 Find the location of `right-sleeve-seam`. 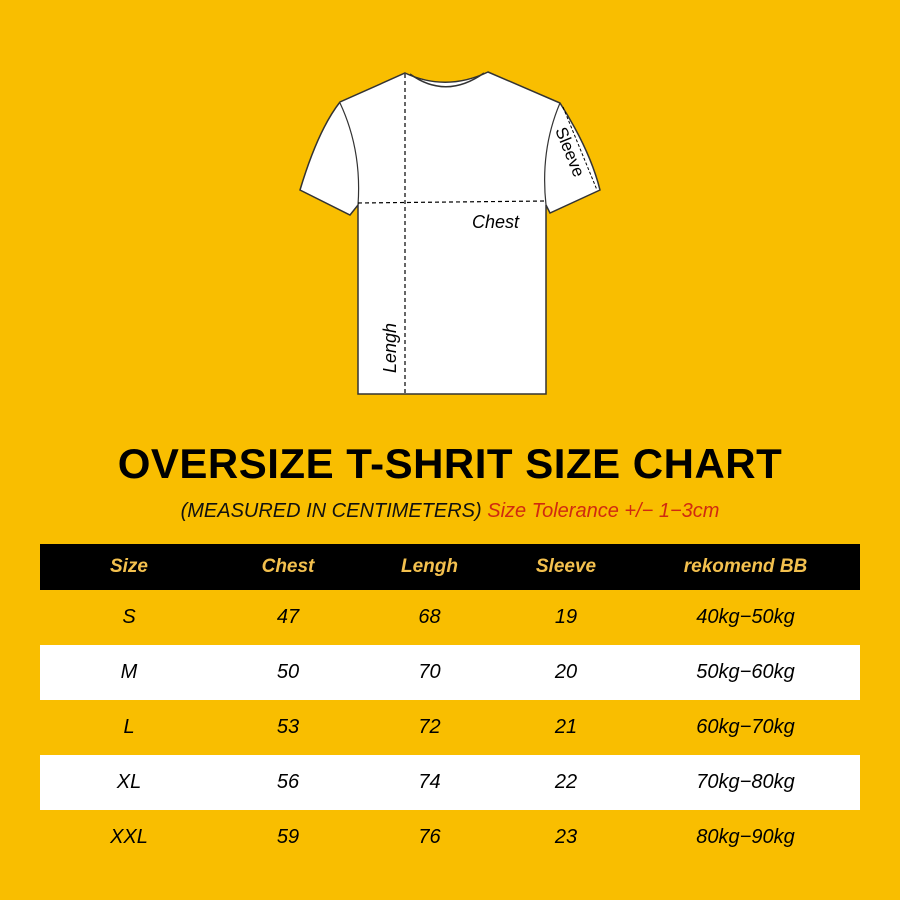

right-sleeve-seam is located at coordinates (552, 154).